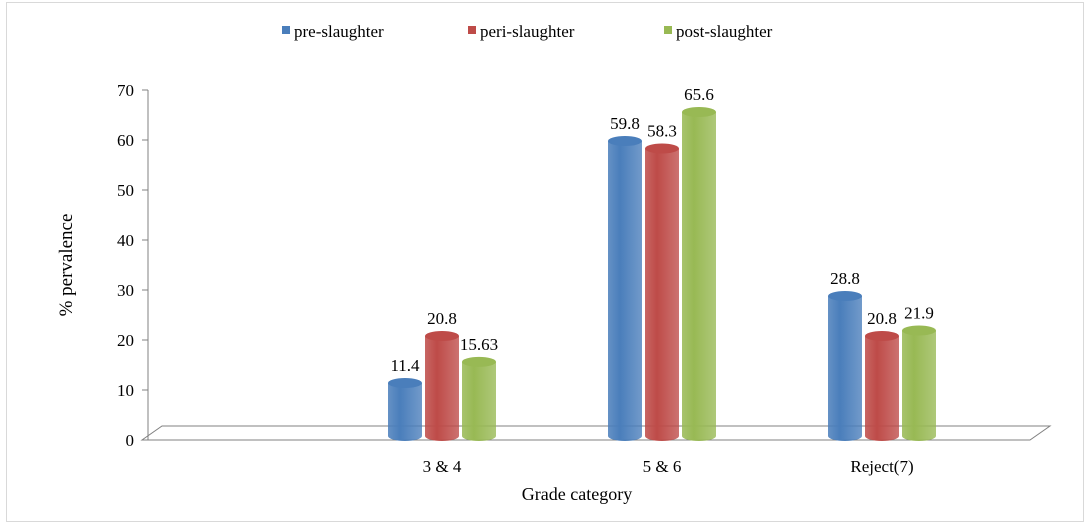  I want to click on y-tick-label: 30, so click(125, 290).